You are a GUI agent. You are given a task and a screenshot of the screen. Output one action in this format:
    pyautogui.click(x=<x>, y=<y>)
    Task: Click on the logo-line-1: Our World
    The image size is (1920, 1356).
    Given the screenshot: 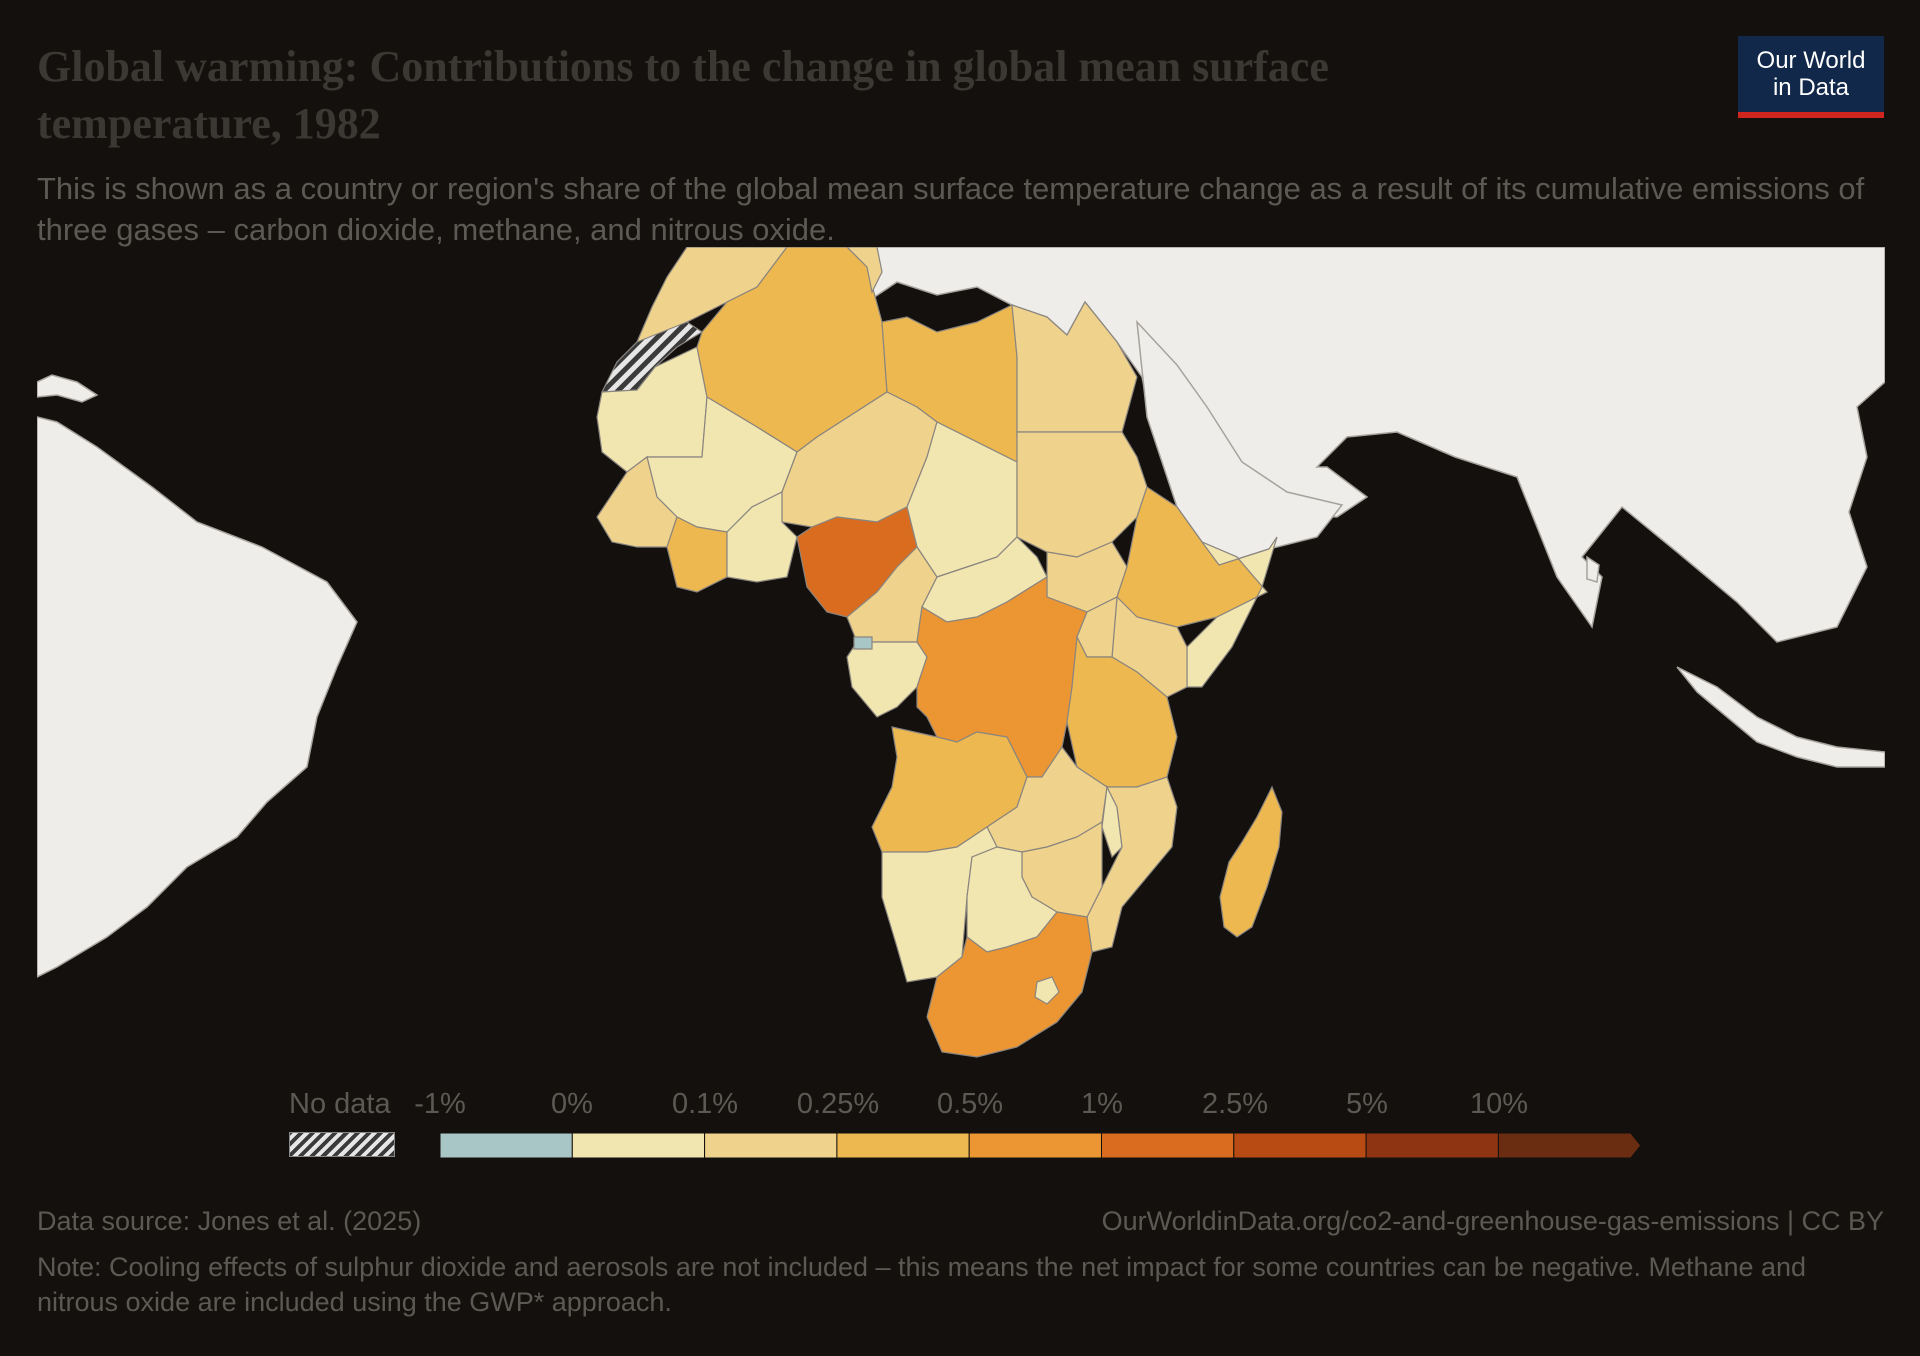 What is the action you would take?
    pyautogui.click(x=1811, y=60)
    